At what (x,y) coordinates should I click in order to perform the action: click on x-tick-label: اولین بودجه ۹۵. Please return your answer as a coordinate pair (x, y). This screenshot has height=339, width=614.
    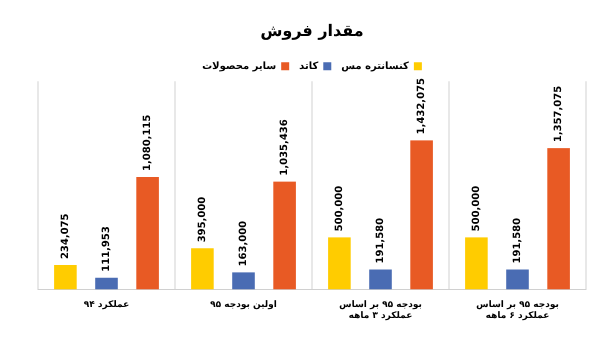
    Looking at the image, I should click on (243, 305).